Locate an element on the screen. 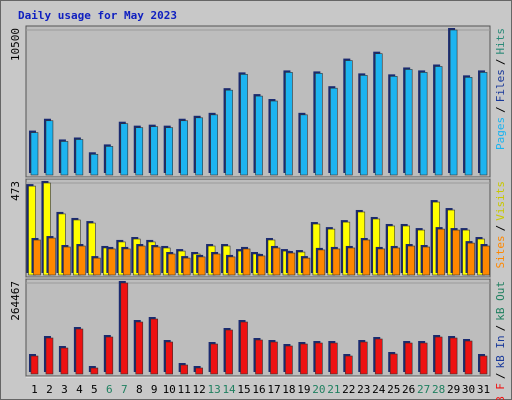 The height and width of the screenshot is (400, 512). legend: Sites / Visits is located at coordinates (500, 225).